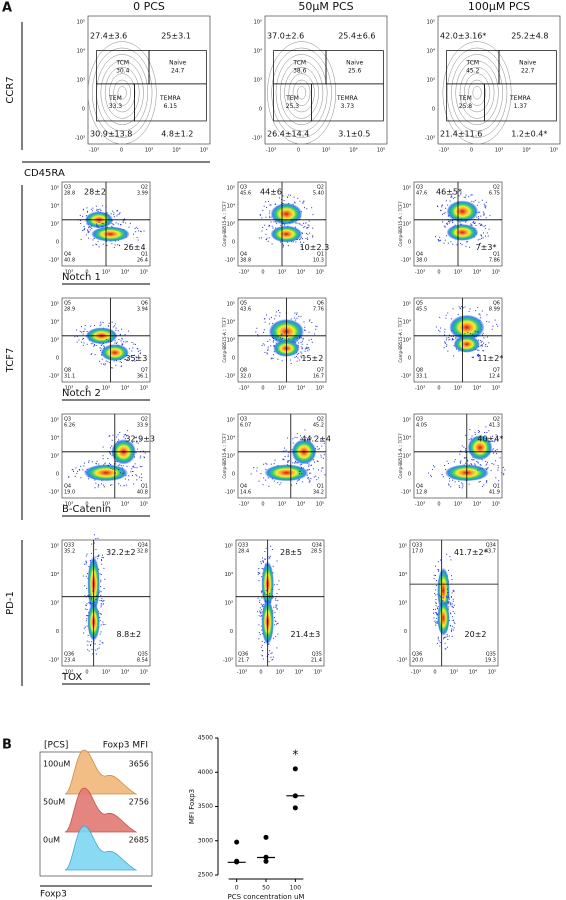 This screenshot has height=900, width=566. What do you see at coordinates (69, 661) in the screenshot?
I see `quadrant-value: 23.4` at bounding box center [69, 661].